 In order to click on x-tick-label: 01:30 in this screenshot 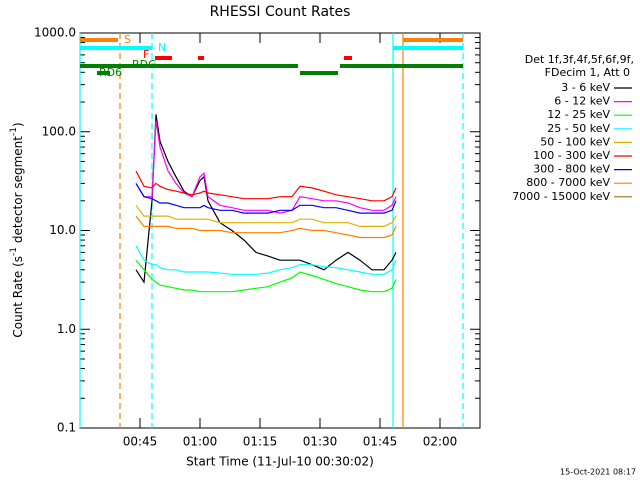, I will do `click(320, 442)`.